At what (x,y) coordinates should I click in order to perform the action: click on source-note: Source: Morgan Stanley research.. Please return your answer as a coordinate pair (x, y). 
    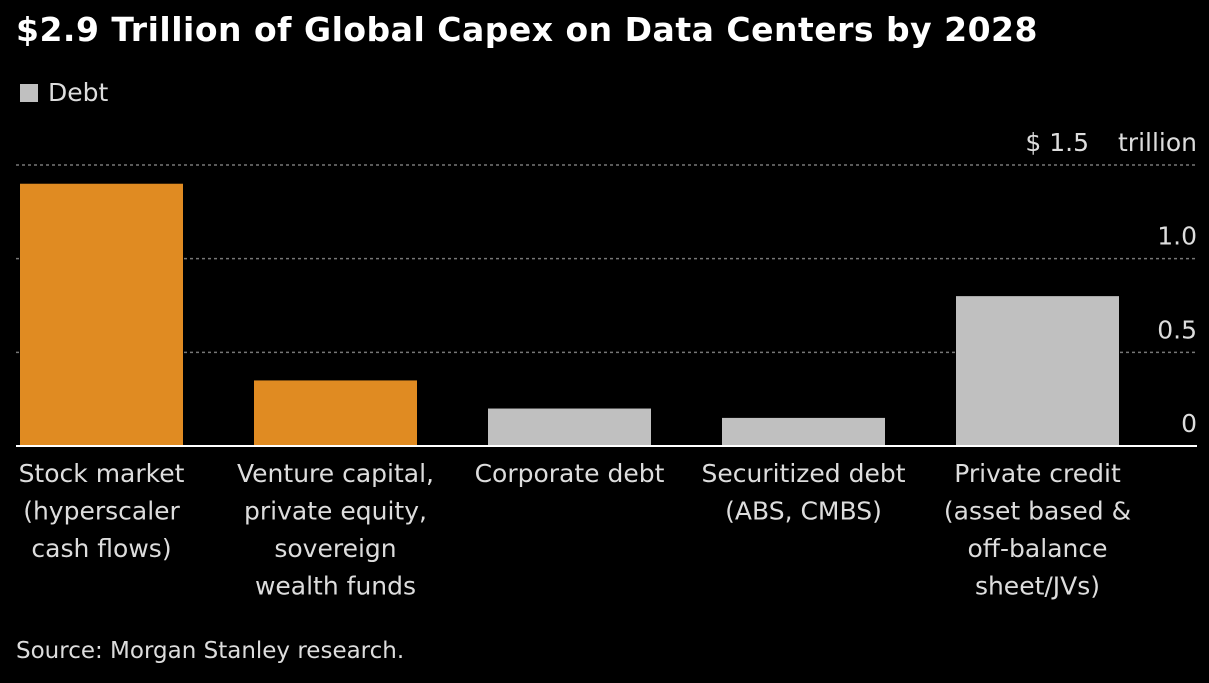
    Looking at the image, I should click on (210, 651).